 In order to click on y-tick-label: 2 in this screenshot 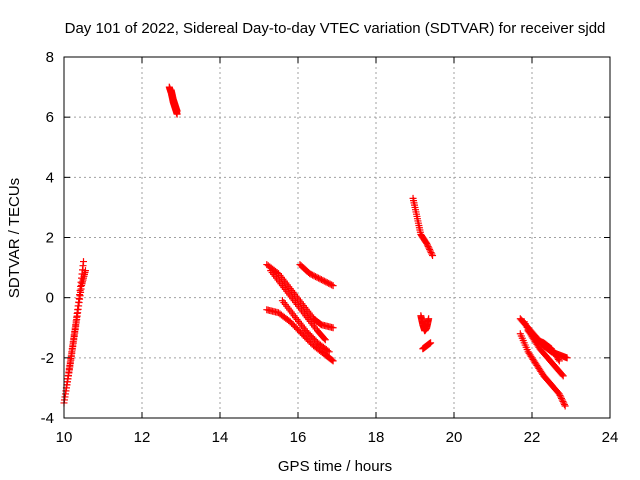, I will do `click(50, 238)`.